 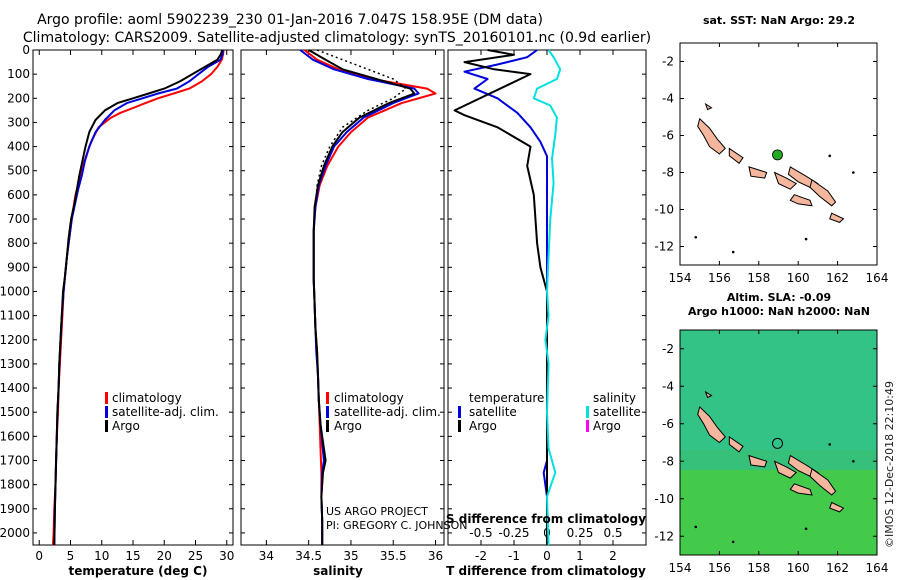 What do you see at coordinates (481, 556) in the screenshot?
I see `x-tick-label: -2` at bounding box center [481, 556].